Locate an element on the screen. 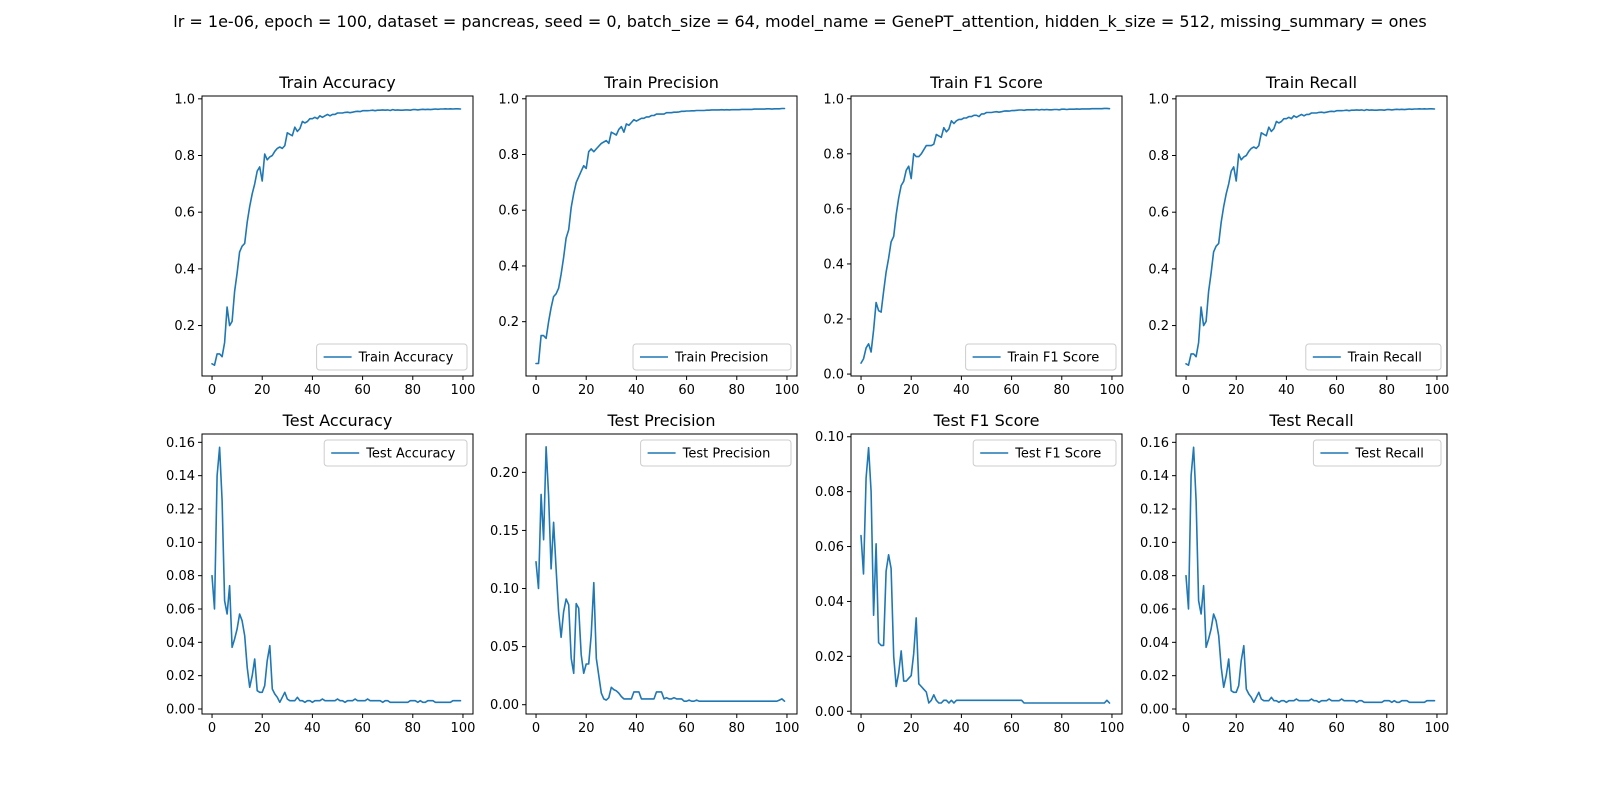 The image size is (1600, 800). subplot-title: Test Precision is located at coordinates (661, 420).